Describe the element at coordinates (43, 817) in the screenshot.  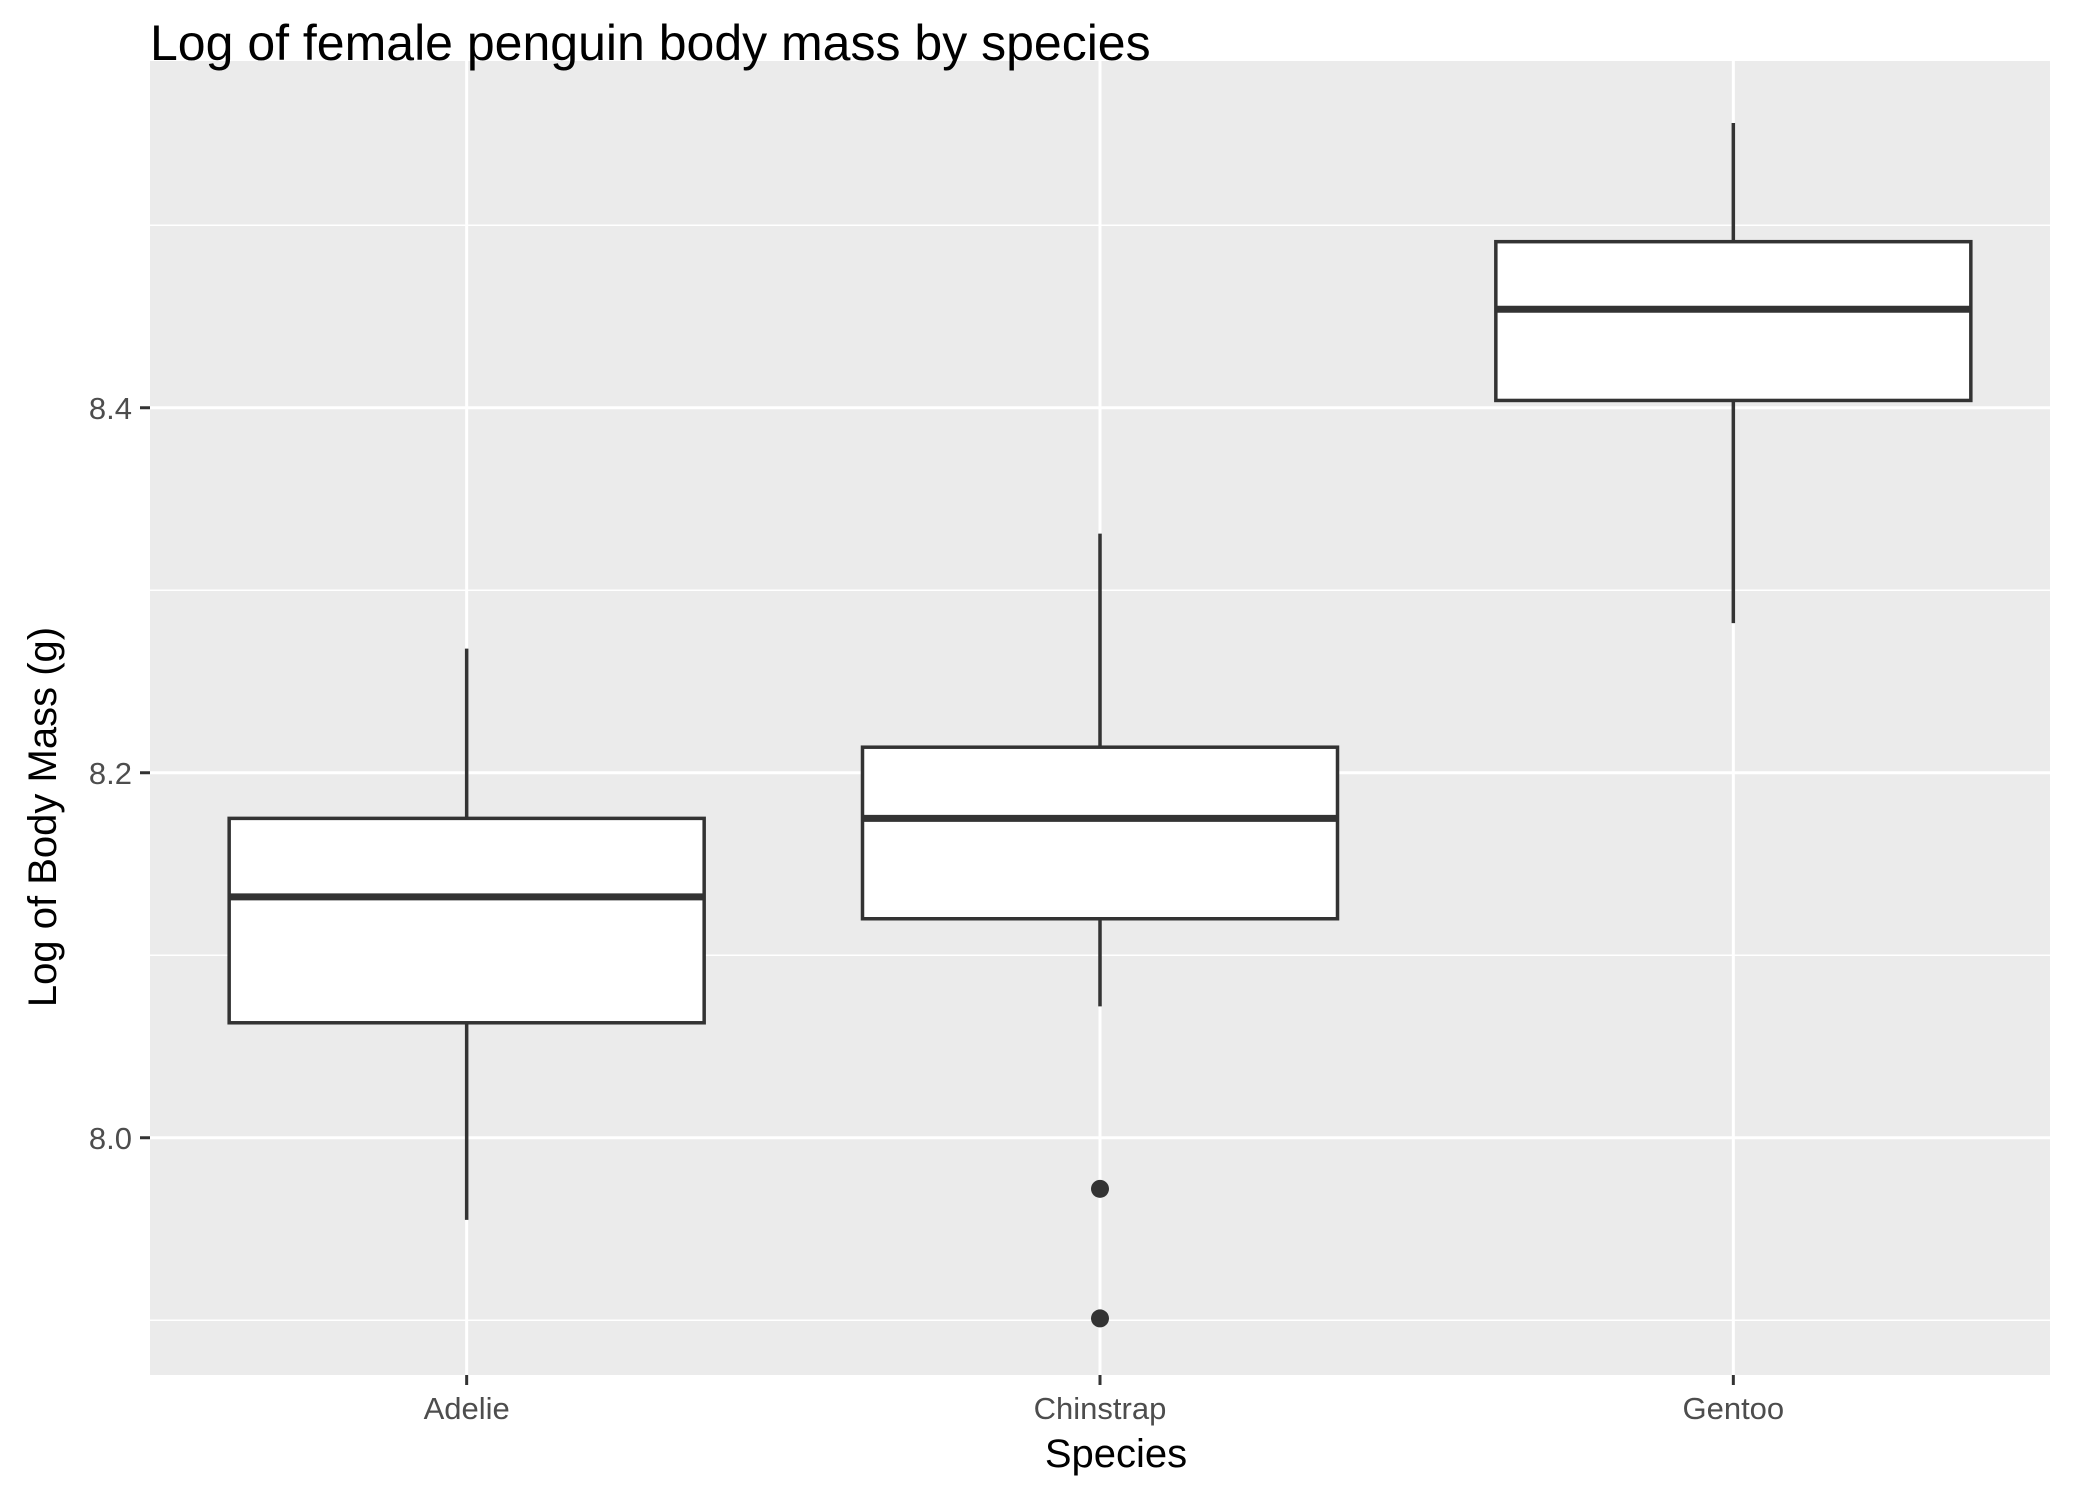
I see `y-axis-title: Log of Body Mass (g)` at that location.